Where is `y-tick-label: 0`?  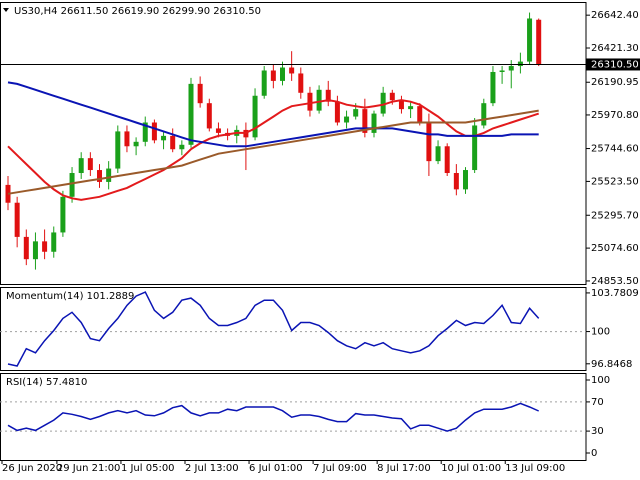 y-tick-label: 0 is located at coordinates (594, 453).